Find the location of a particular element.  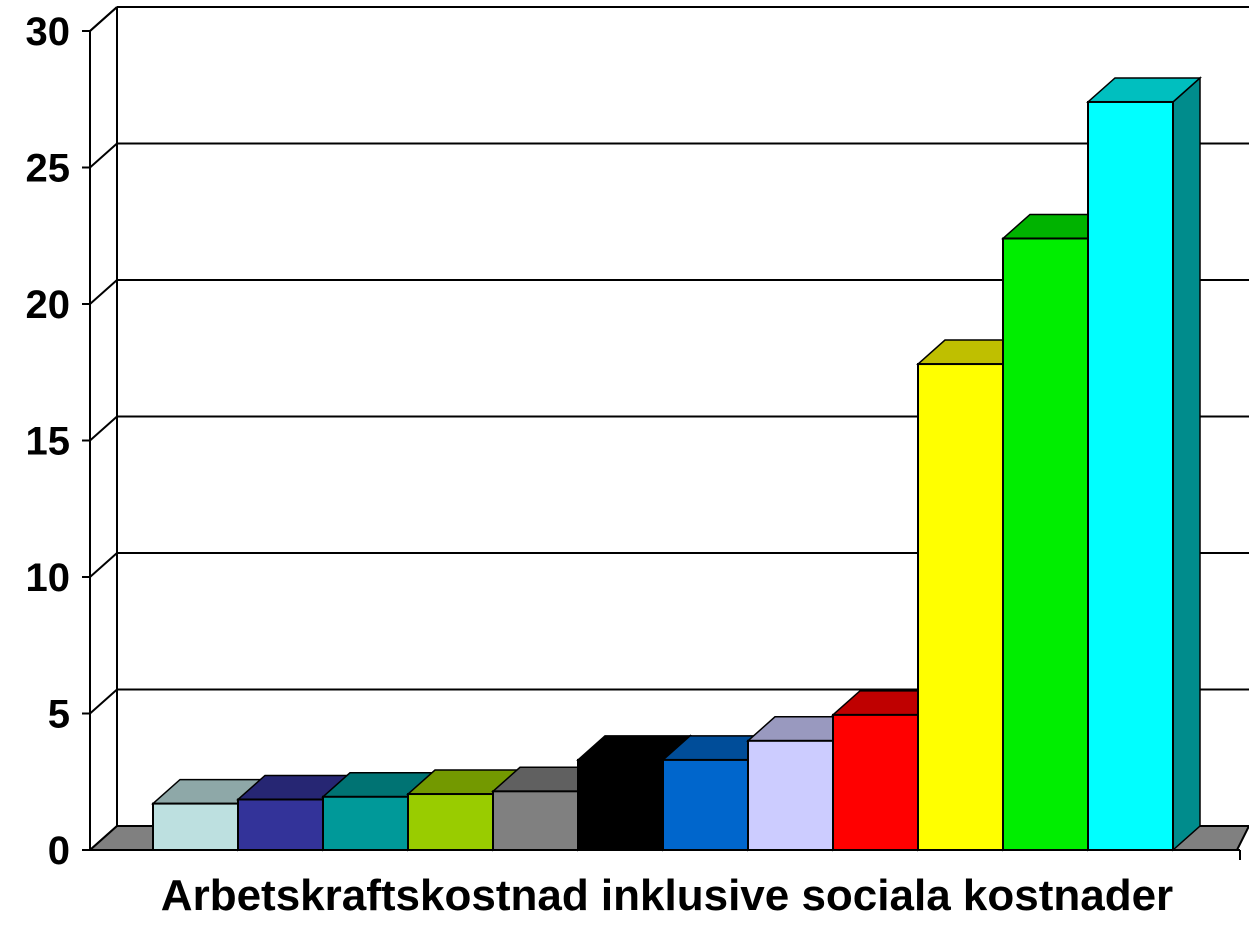

top-wall-edge is located at coordinates (103, 19).